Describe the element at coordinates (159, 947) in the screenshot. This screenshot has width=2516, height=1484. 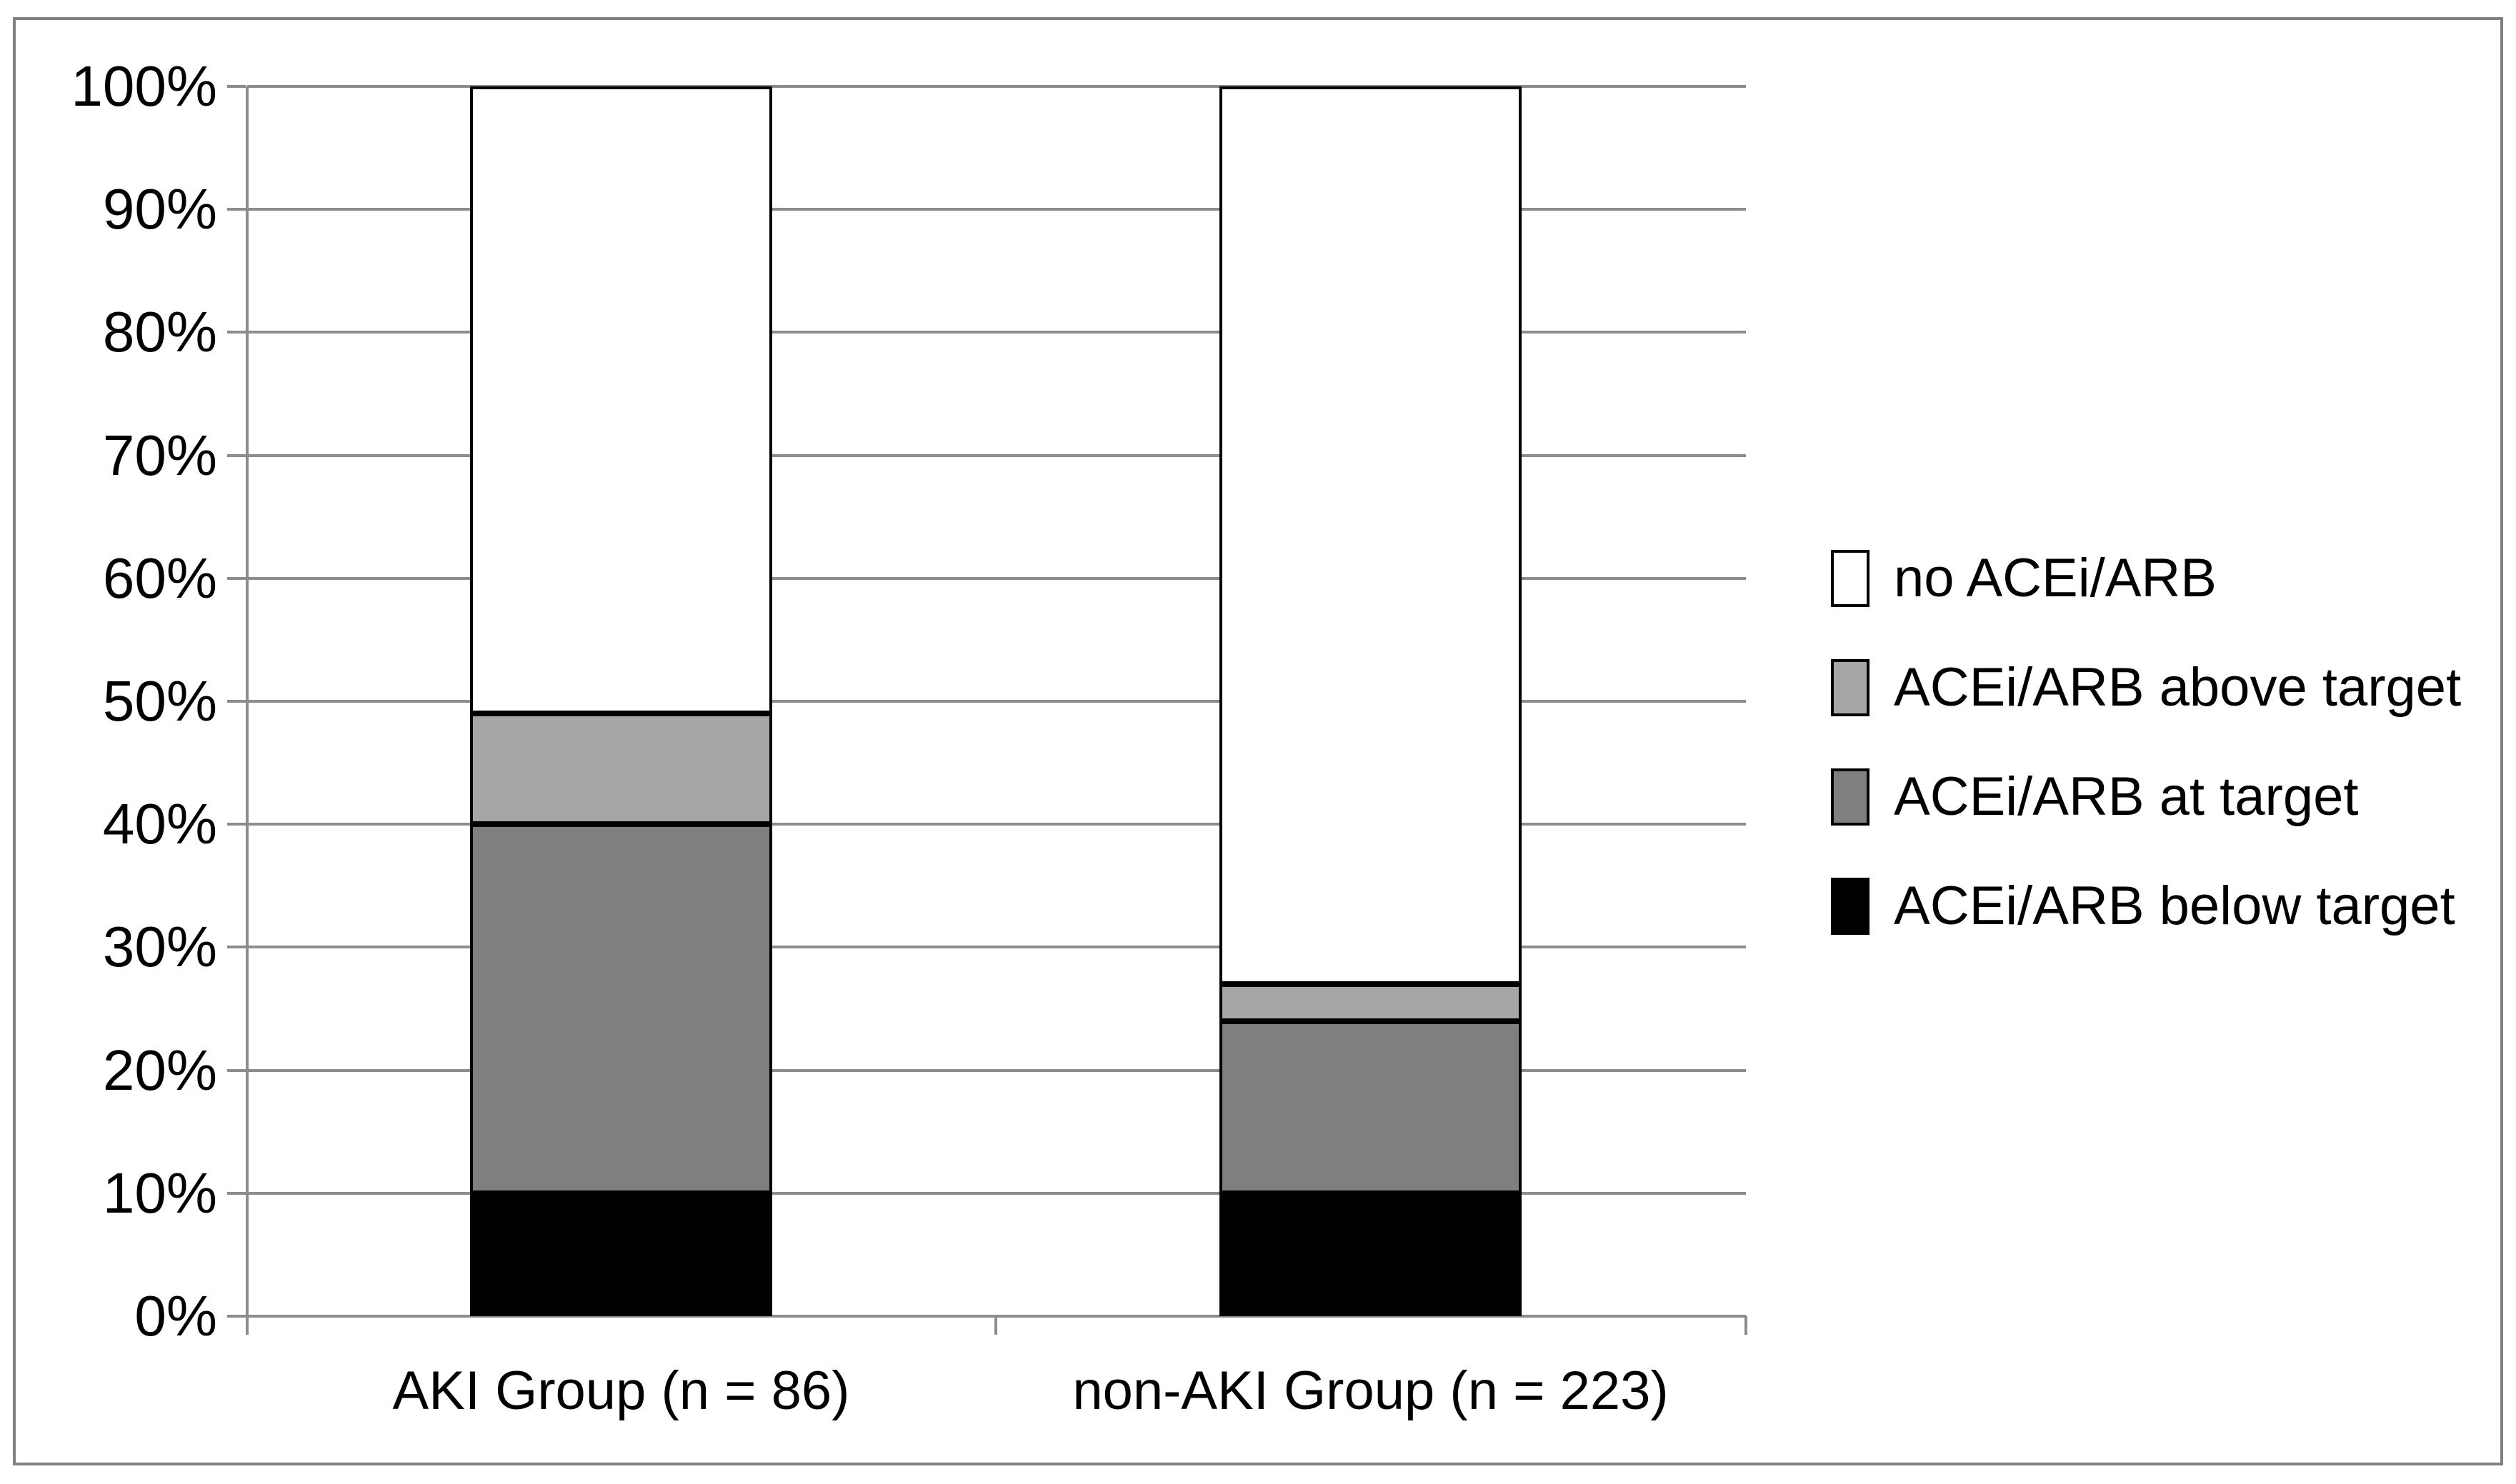
I see `y-tick-label-30: 30%` at that location.